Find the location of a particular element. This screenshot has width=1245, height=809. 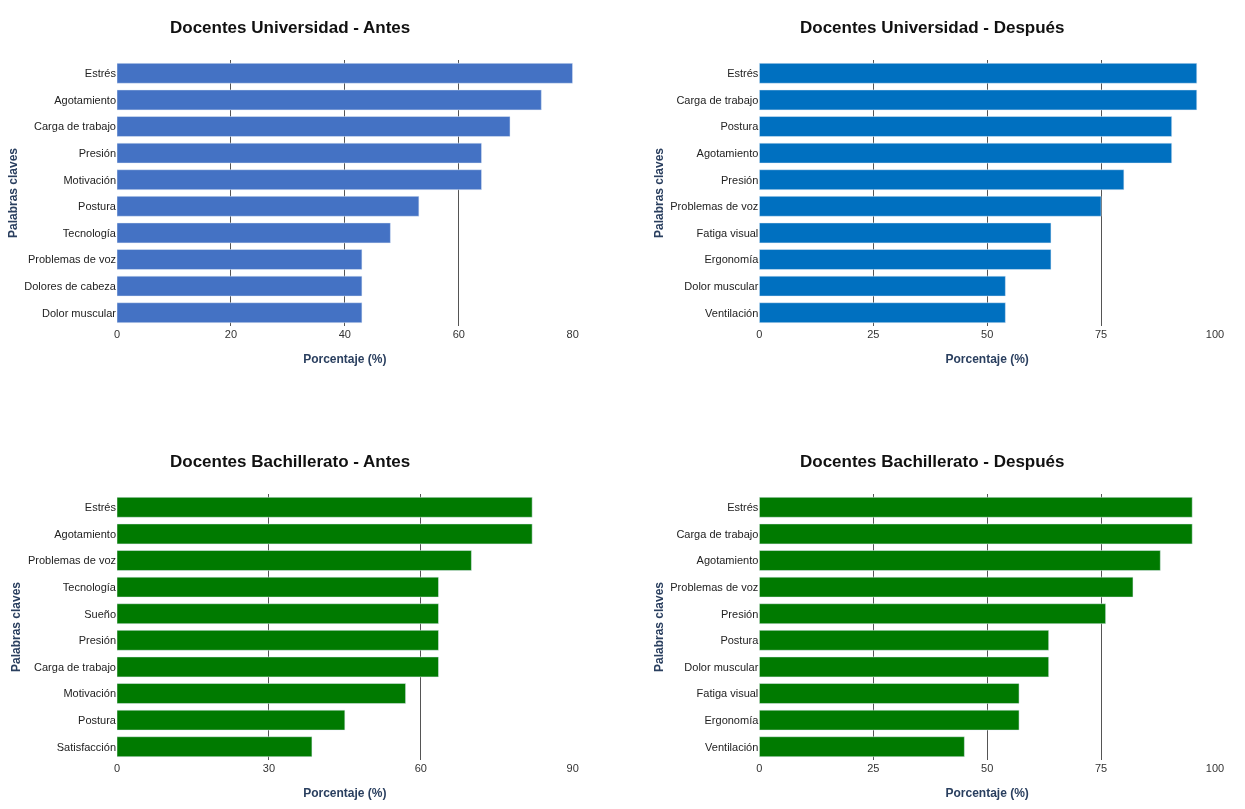

x-tick-label: 20 is located at coordinates (231, 334).